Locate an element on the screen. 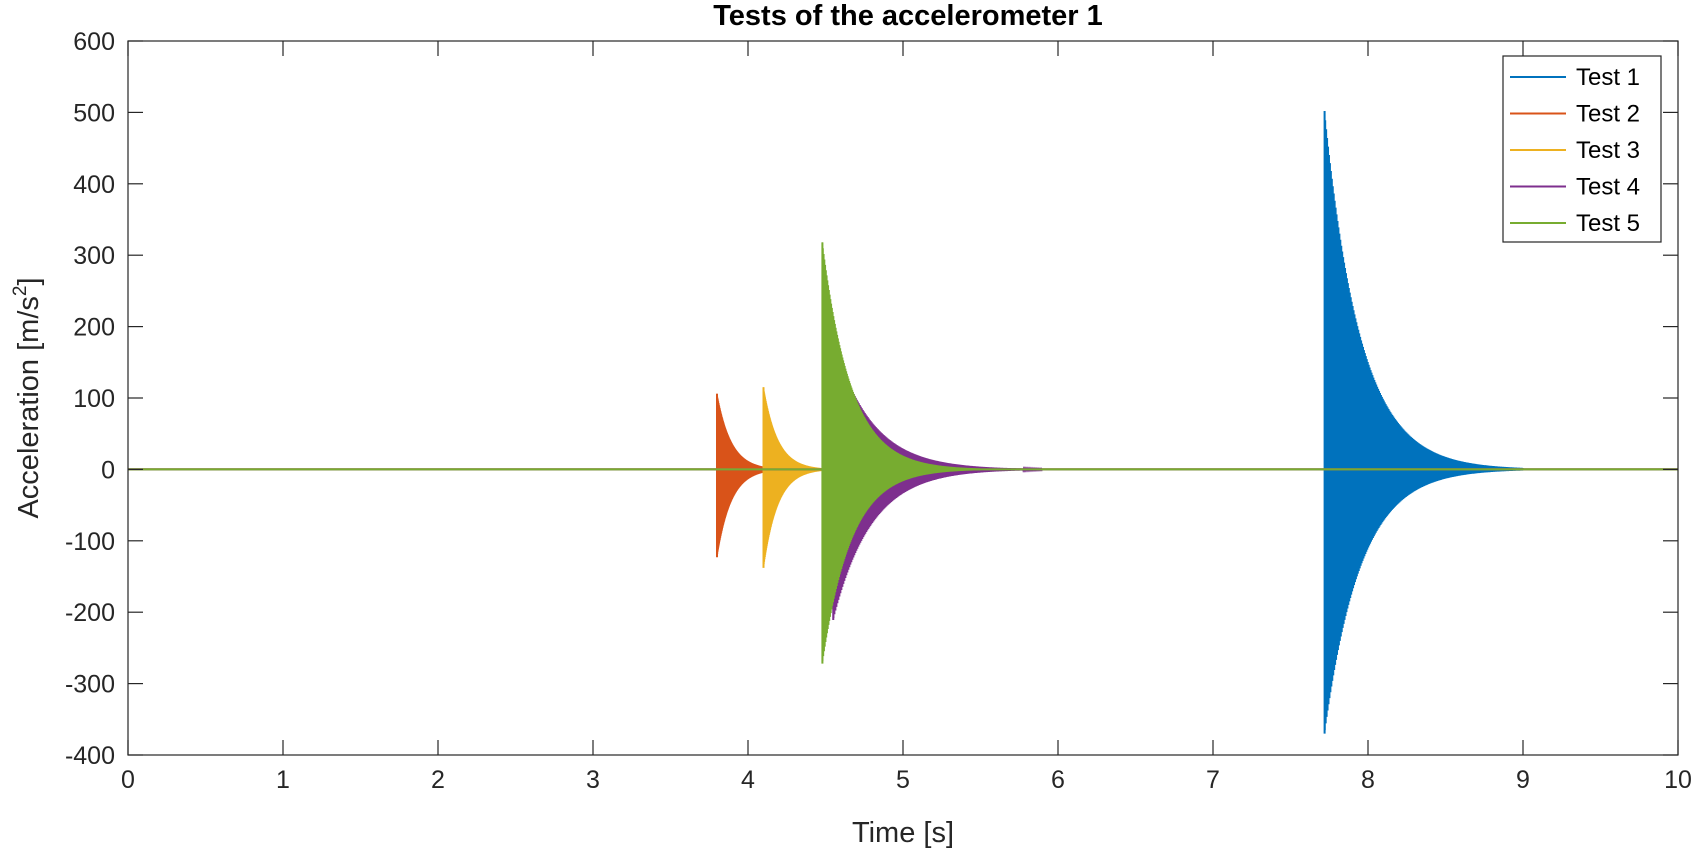 Image resolution: width=1695 pixels, height=850 pixels. y-axis-label: Acceleration [m/s2] is located at coordinates (27, 397).